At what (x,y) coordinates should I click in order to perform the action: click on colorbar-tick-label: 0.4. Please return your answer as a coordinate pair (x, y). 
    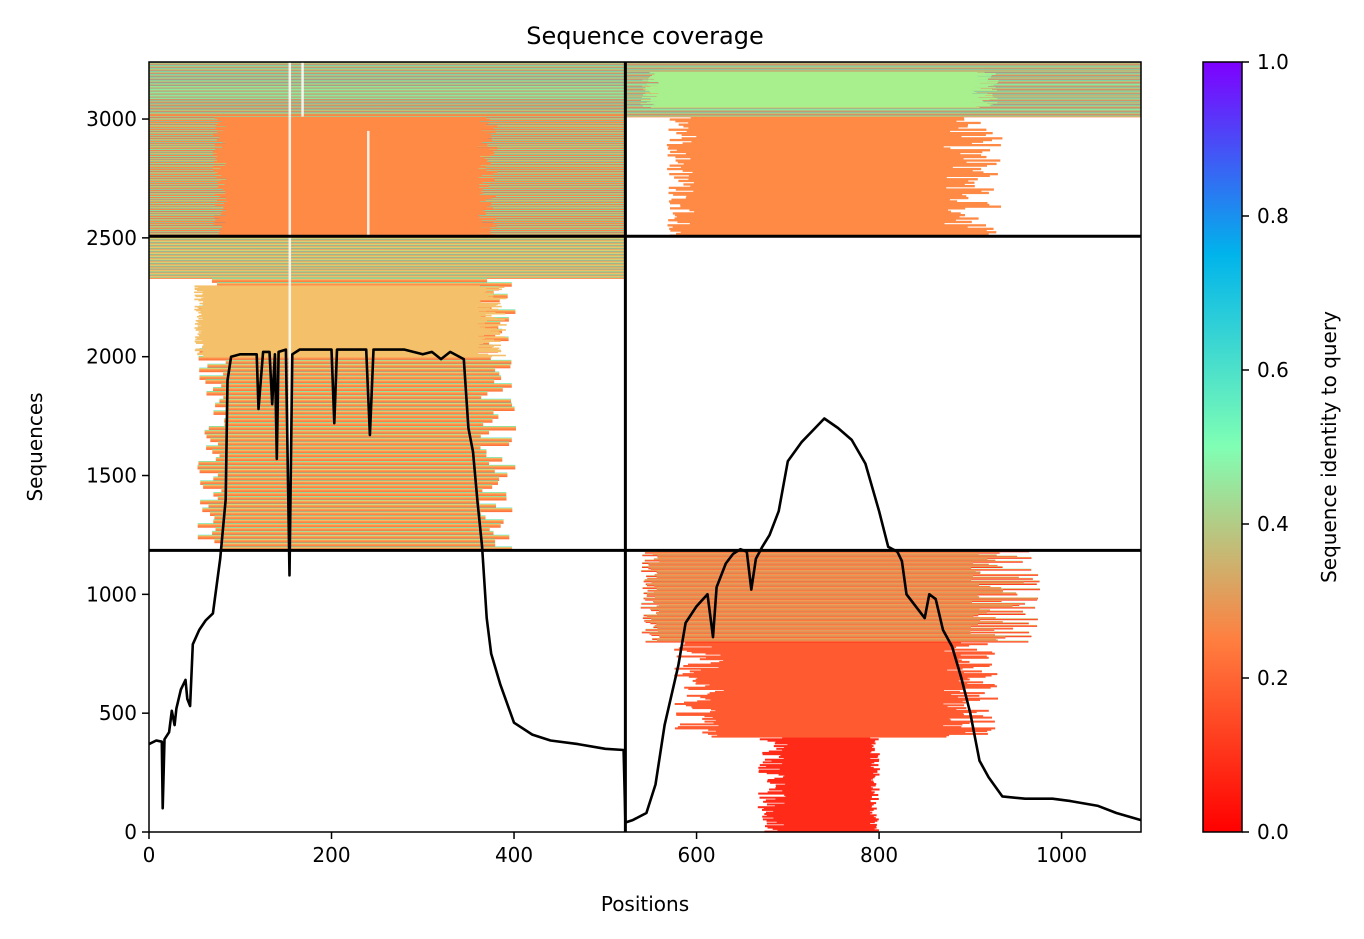
    Looking at the image, I should click on (1273, 524).